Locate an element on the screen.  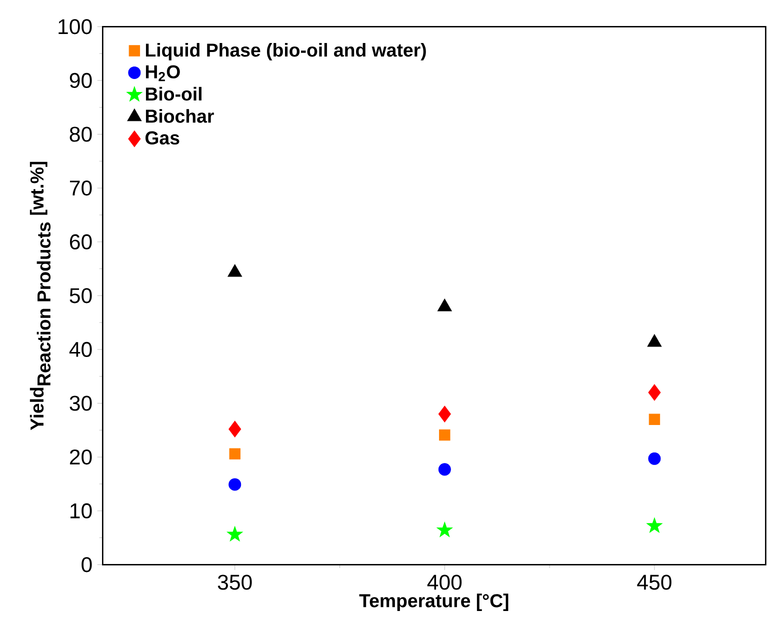
legend-label: Liquid Phase (bio-oil and water) is located at coordinates (286, 51).